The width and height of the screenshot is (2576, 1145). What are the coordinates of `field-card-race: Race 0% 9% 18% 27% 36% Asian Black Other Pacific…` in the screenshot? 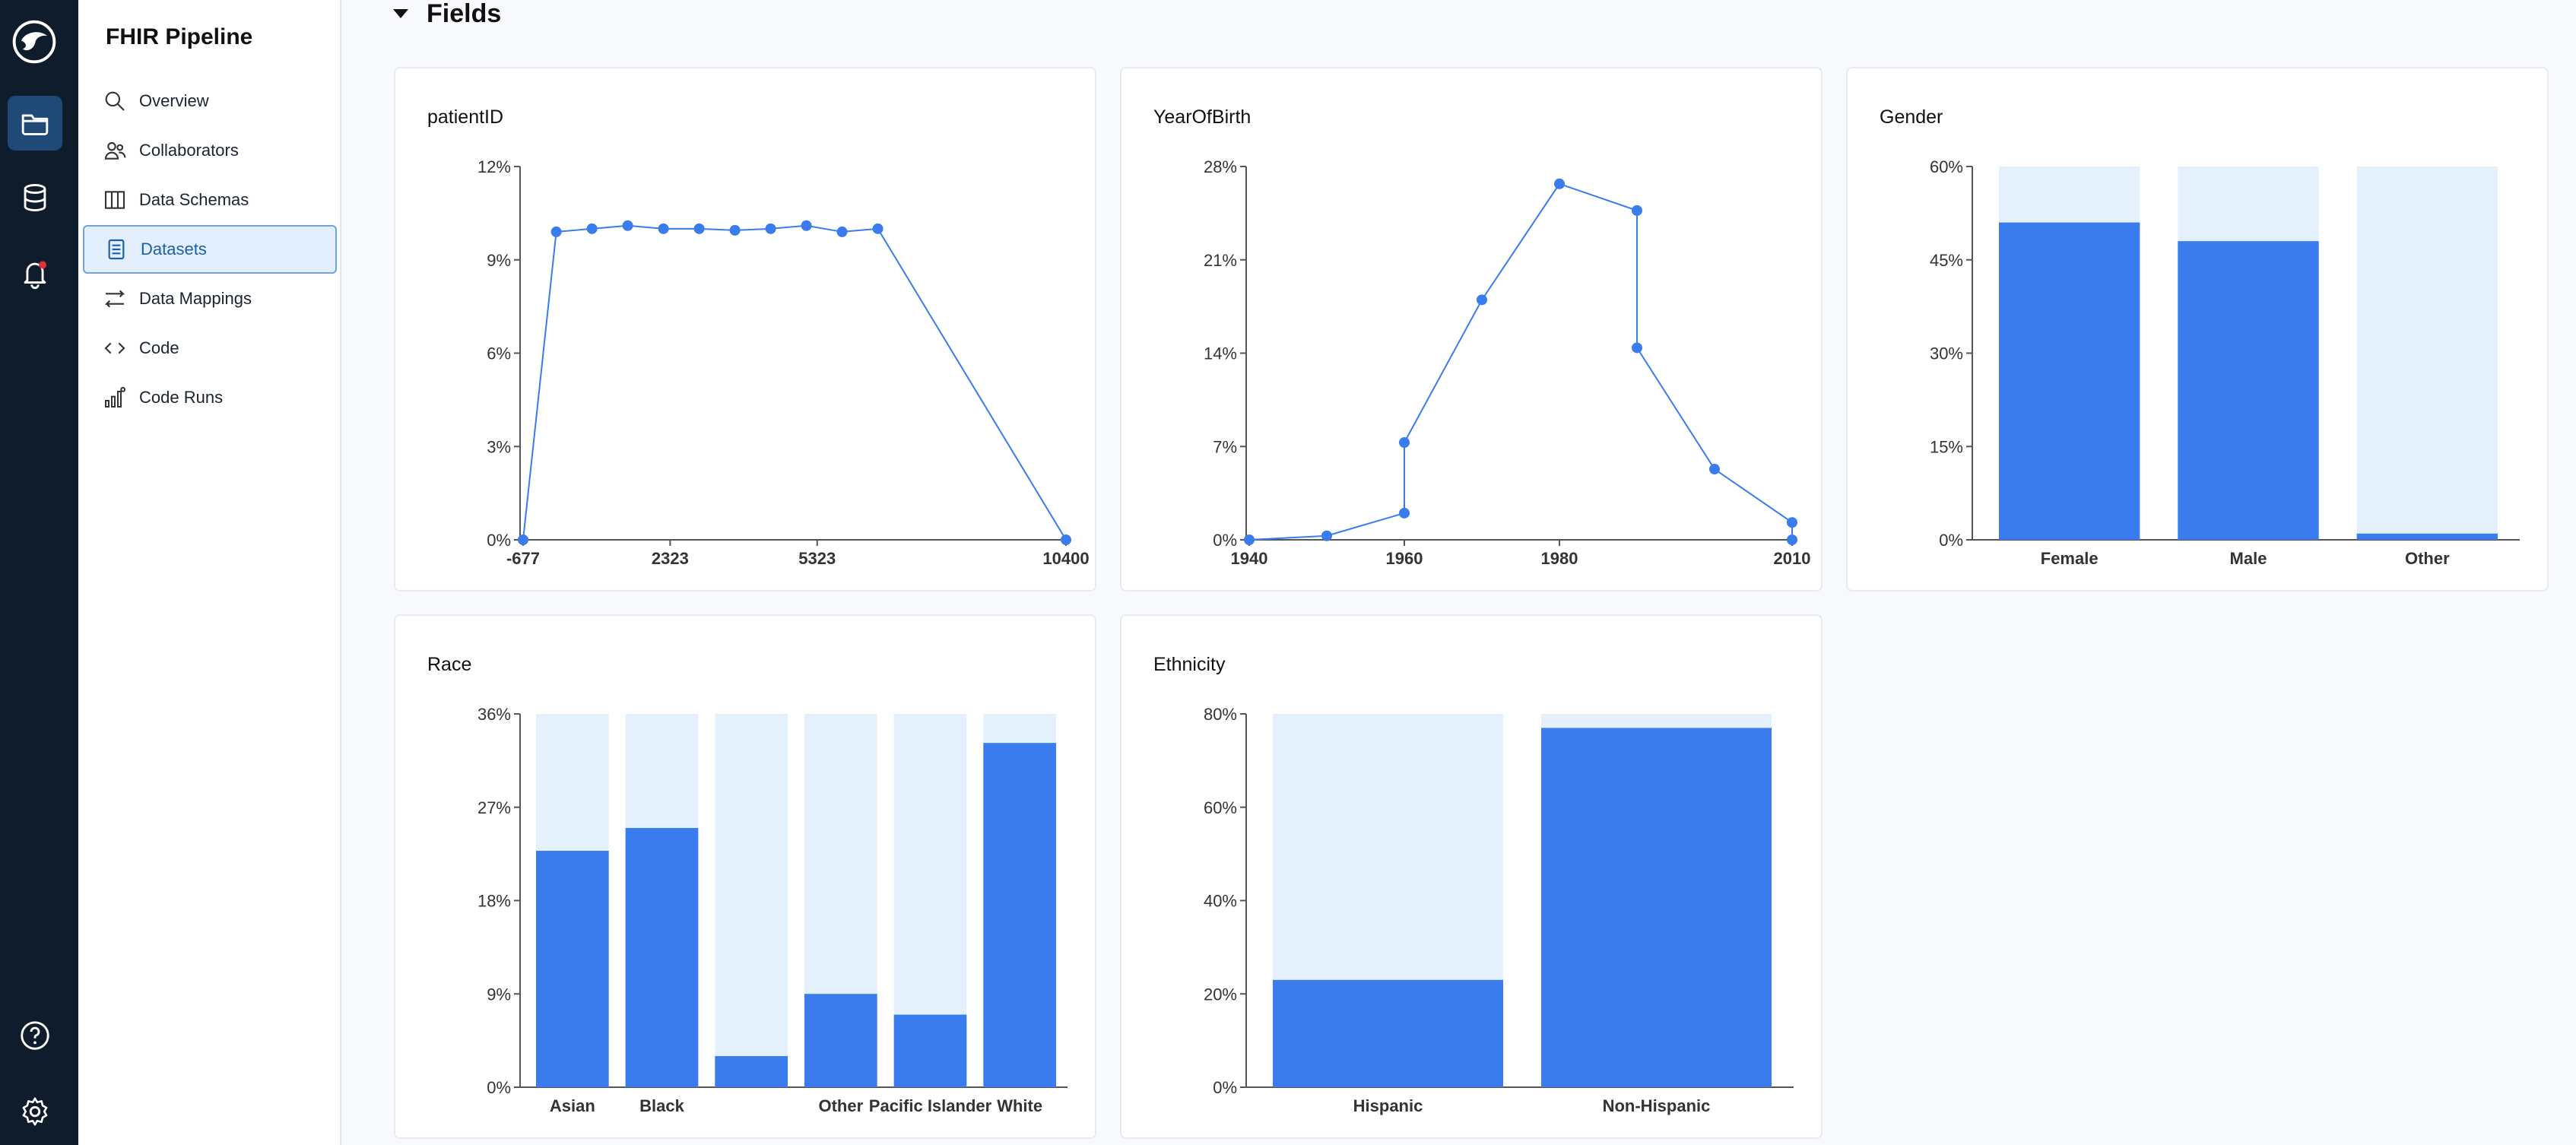 It's located at (745, 876).